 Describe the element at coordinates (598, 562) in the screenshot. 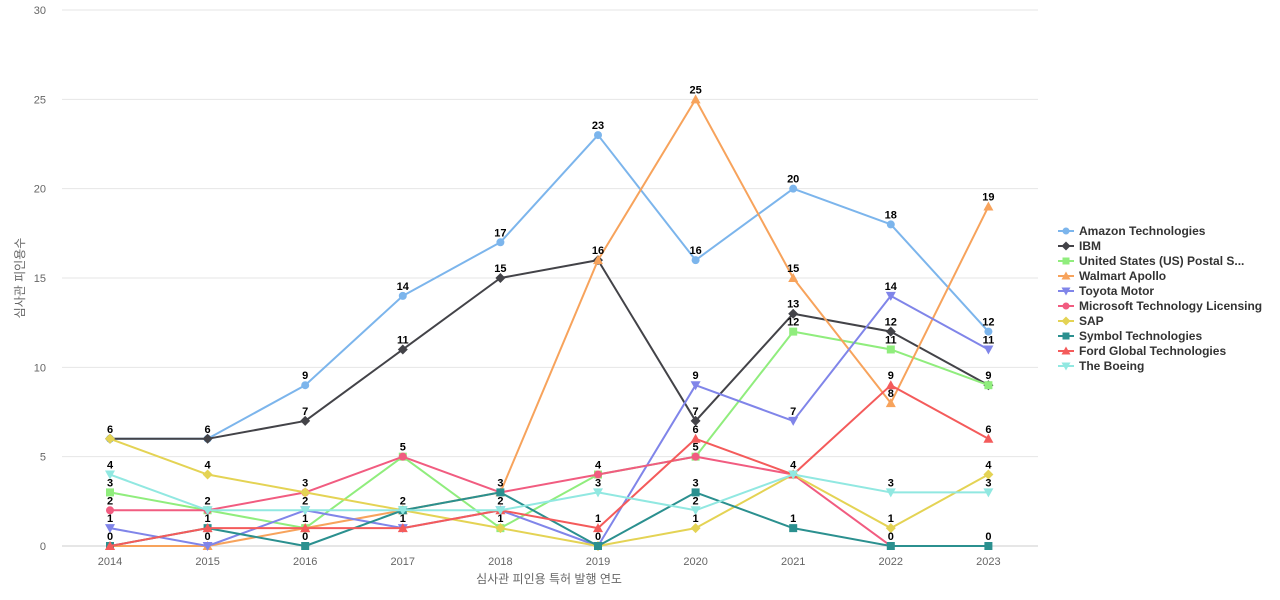

I see `x-tick-label: 2019` at that location.